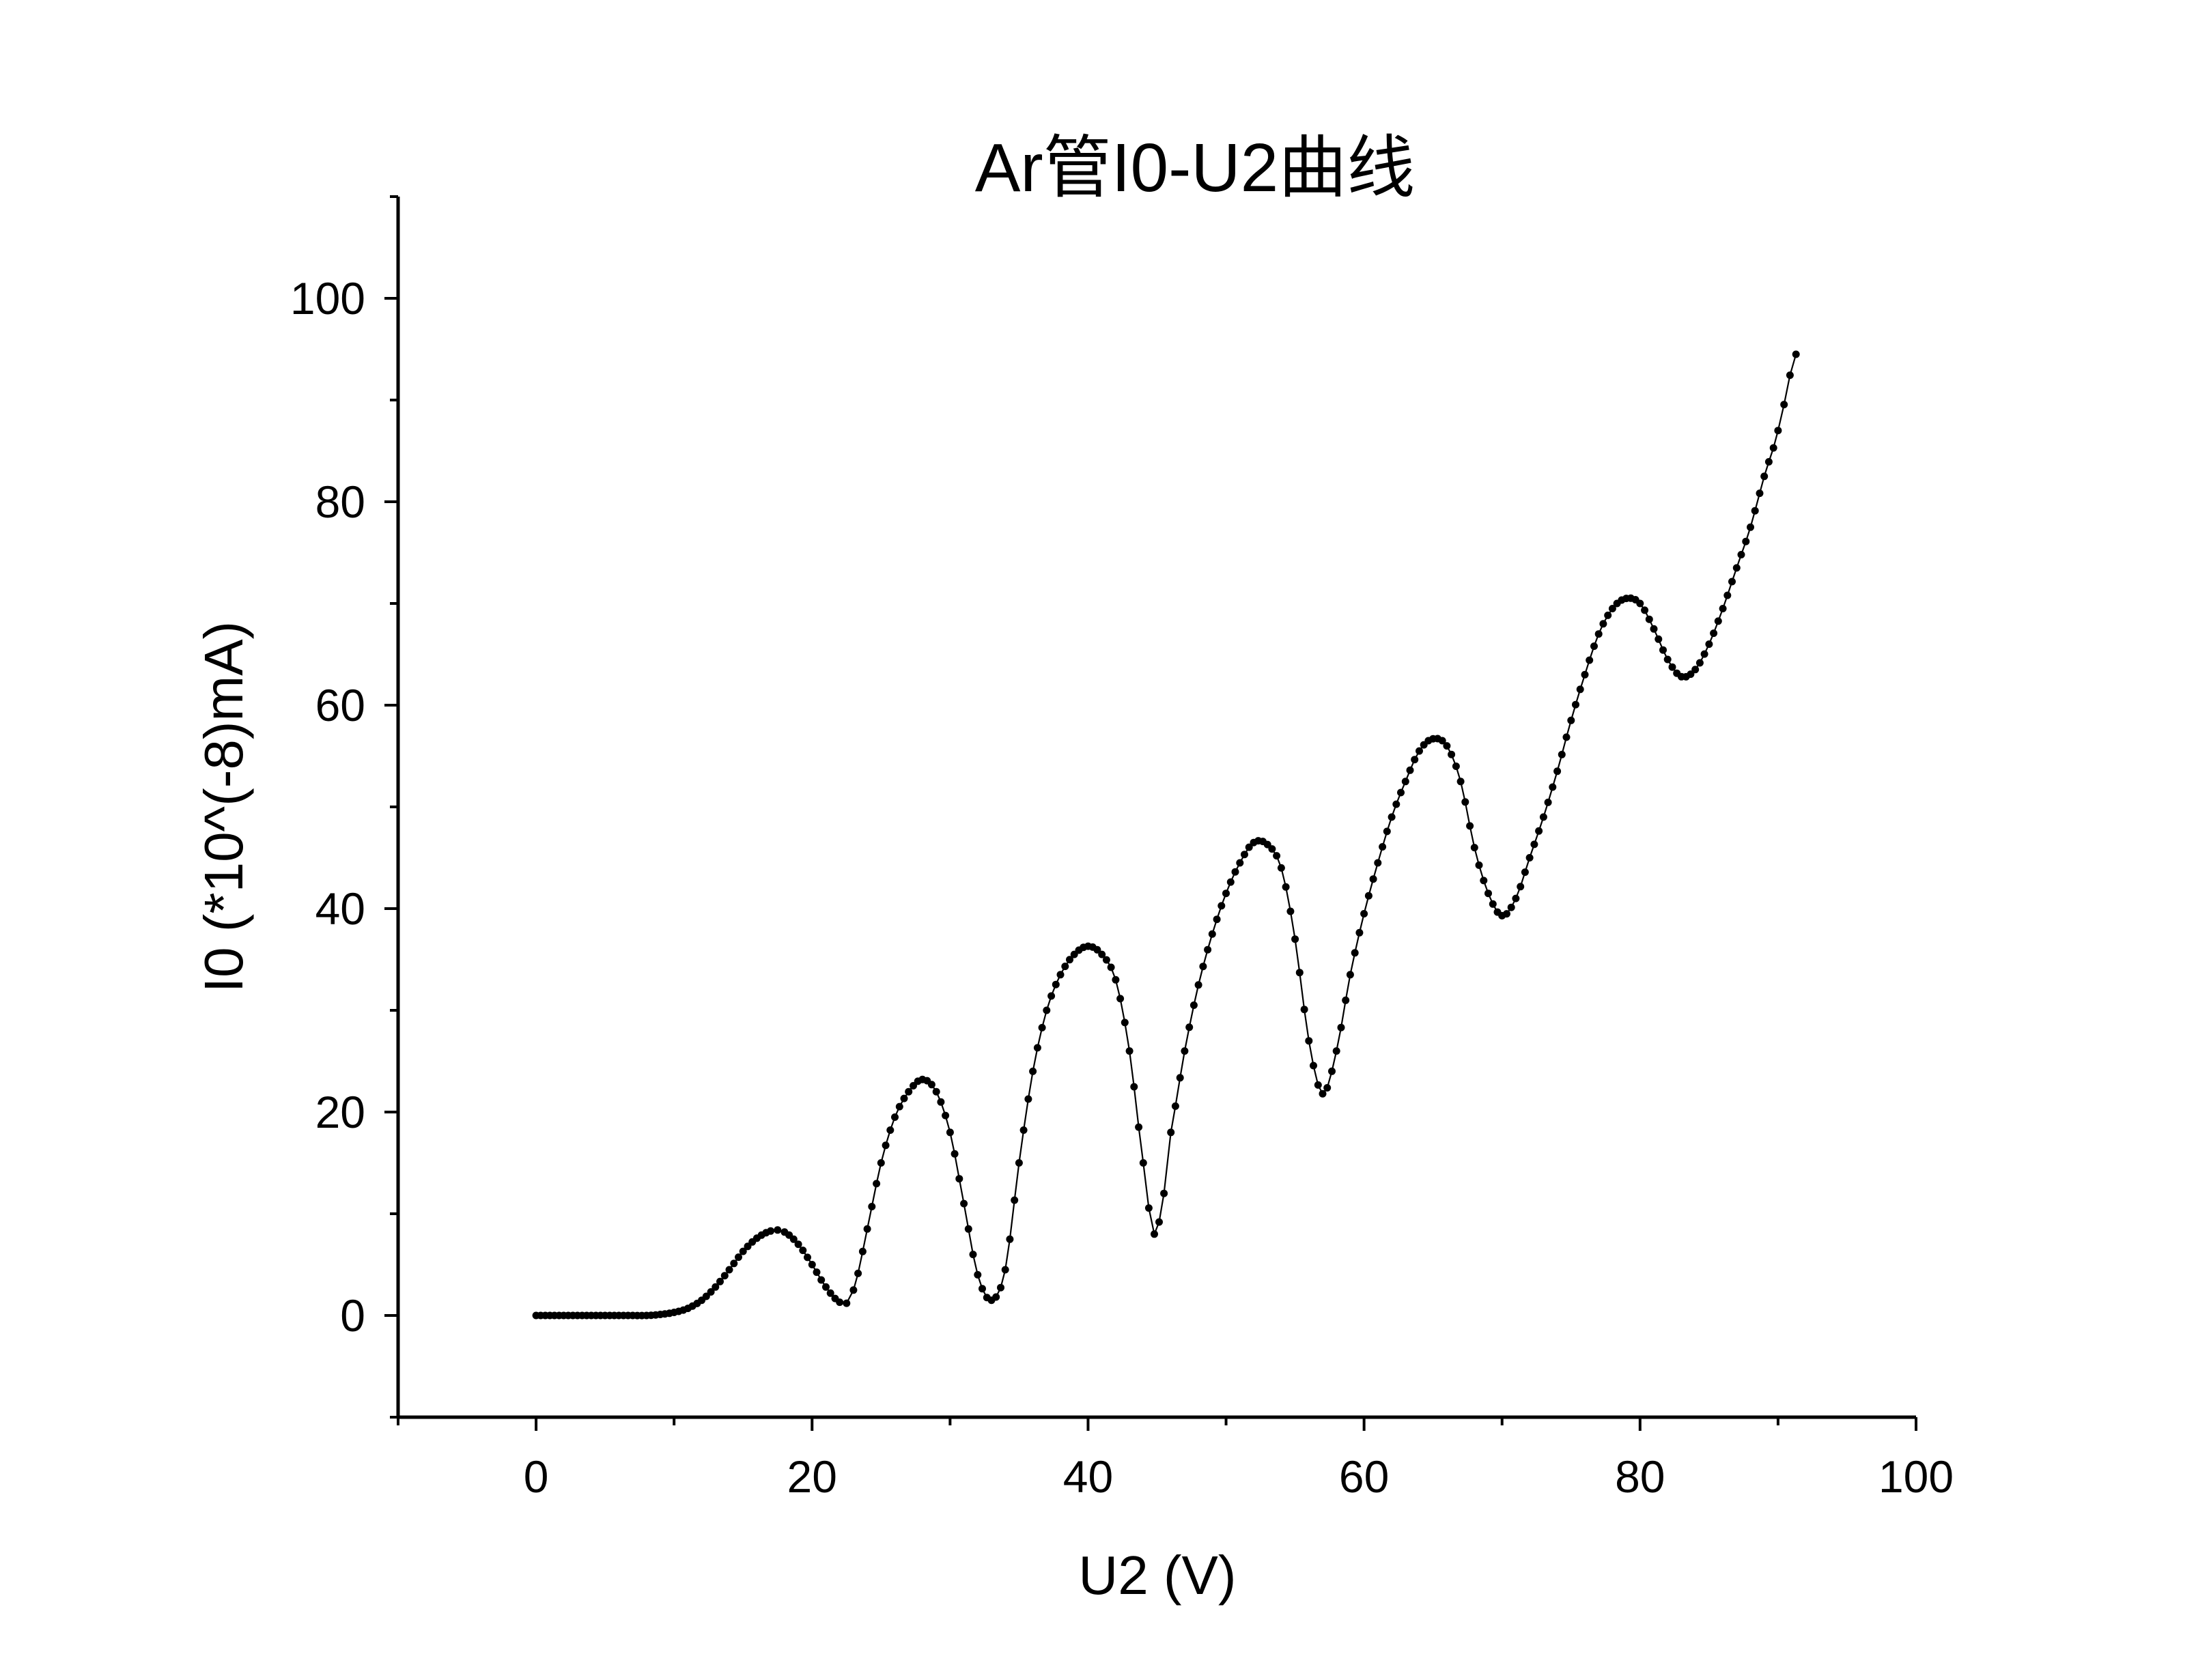  What do you see at coordinates (328, 298) in the screenshot?
I see `y-tick-label: 100` at bounding box center [328, 298].